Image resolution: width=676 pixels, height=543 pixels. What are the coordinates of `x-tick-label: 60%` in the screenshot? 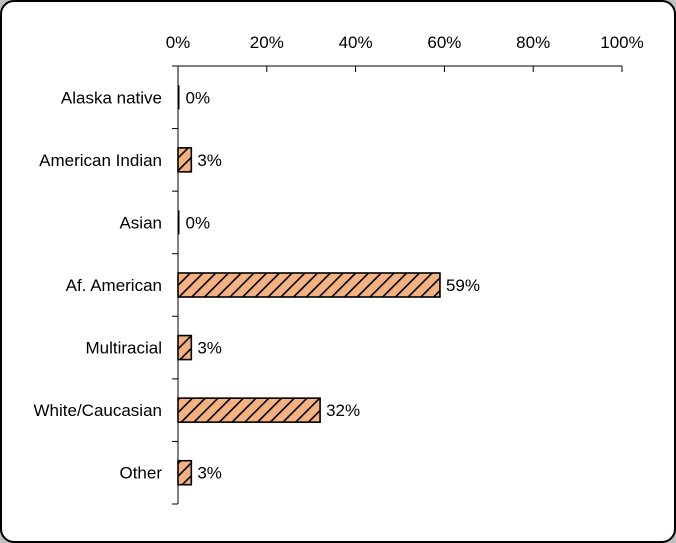 It's located at (444, 42).